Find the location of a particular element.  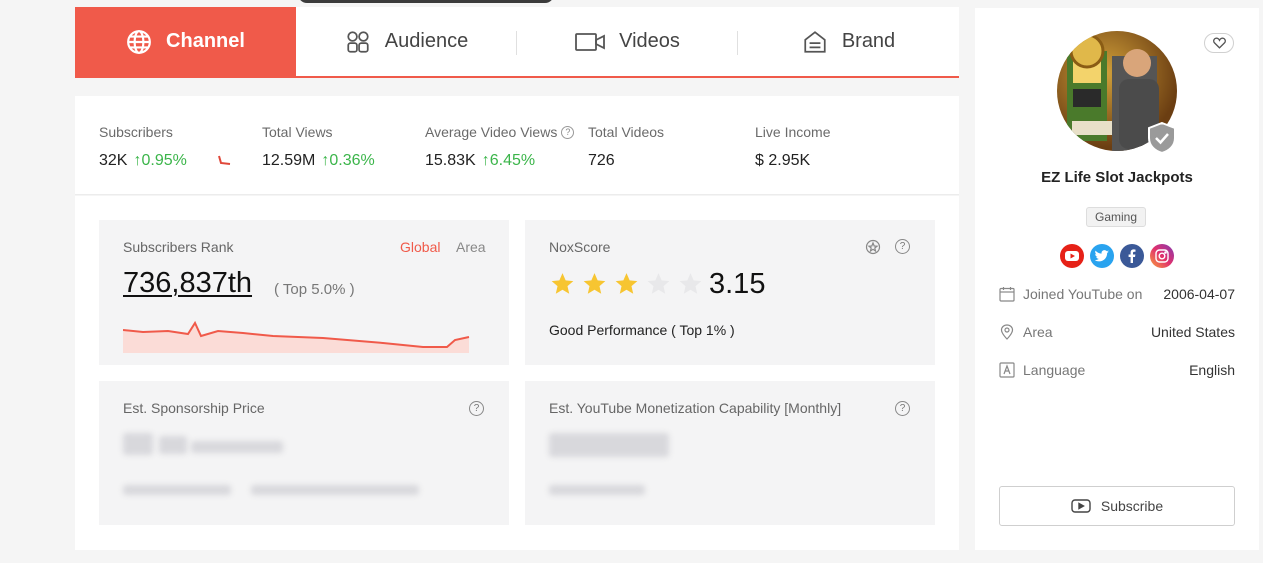

star-badge-icon is located at coordinates (873, 247).